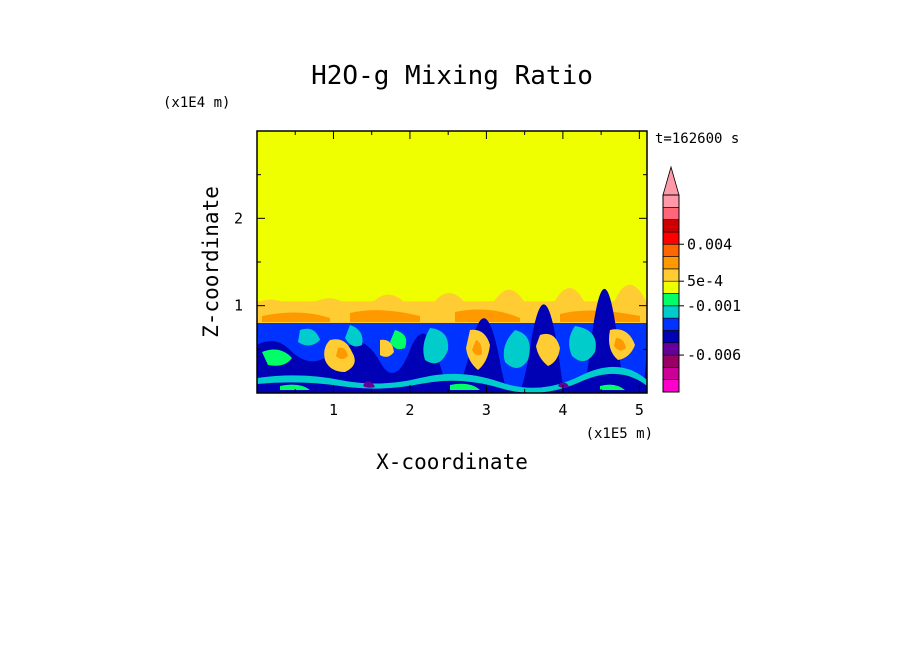 This screenshot has width=904, height=654. What do you see at coordinates (211, 262) in the screenshot?
I see `y-axis-label: Z-coordinate` at bounding box center [211, 262].